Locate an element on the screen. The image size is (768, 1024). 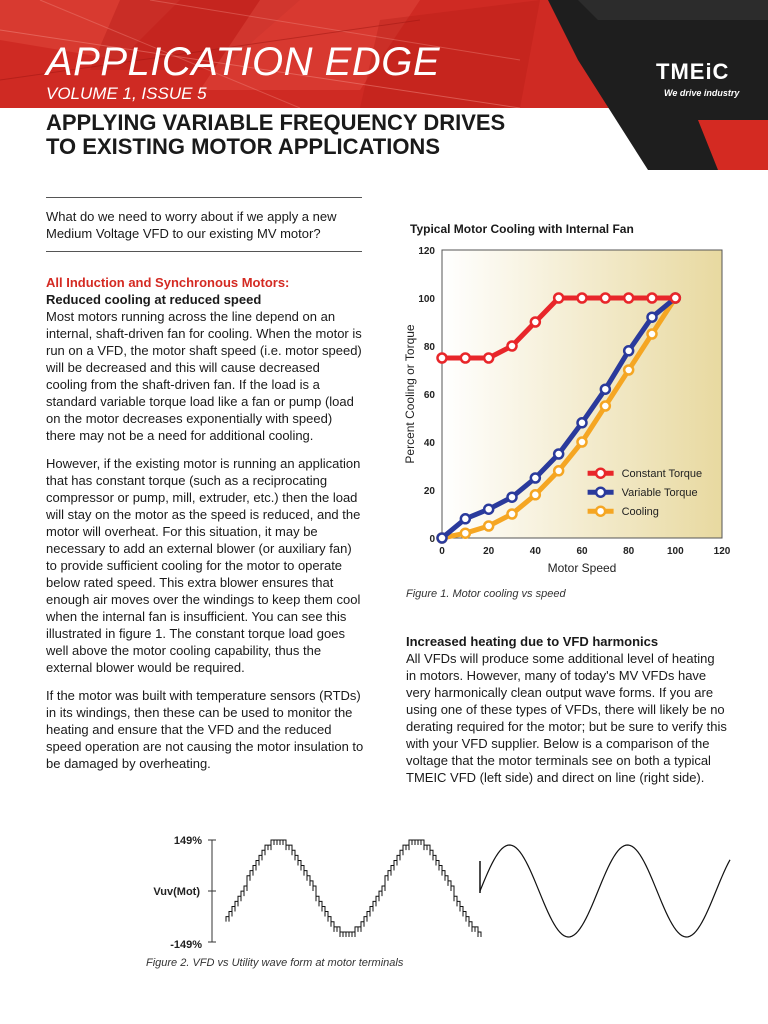
title-line-1: APPLYING VARIABLE FREQUENCY DRIVES is located at coordinates (276, 122).